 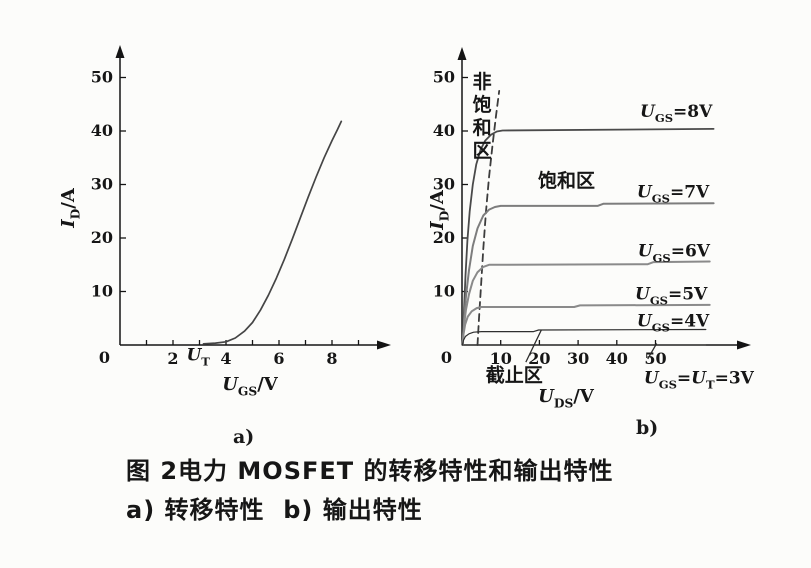 I want to click on figure-caption: 图 2电力 MOSFET 的转移特性和输出特性, so click(x=370, y=471).